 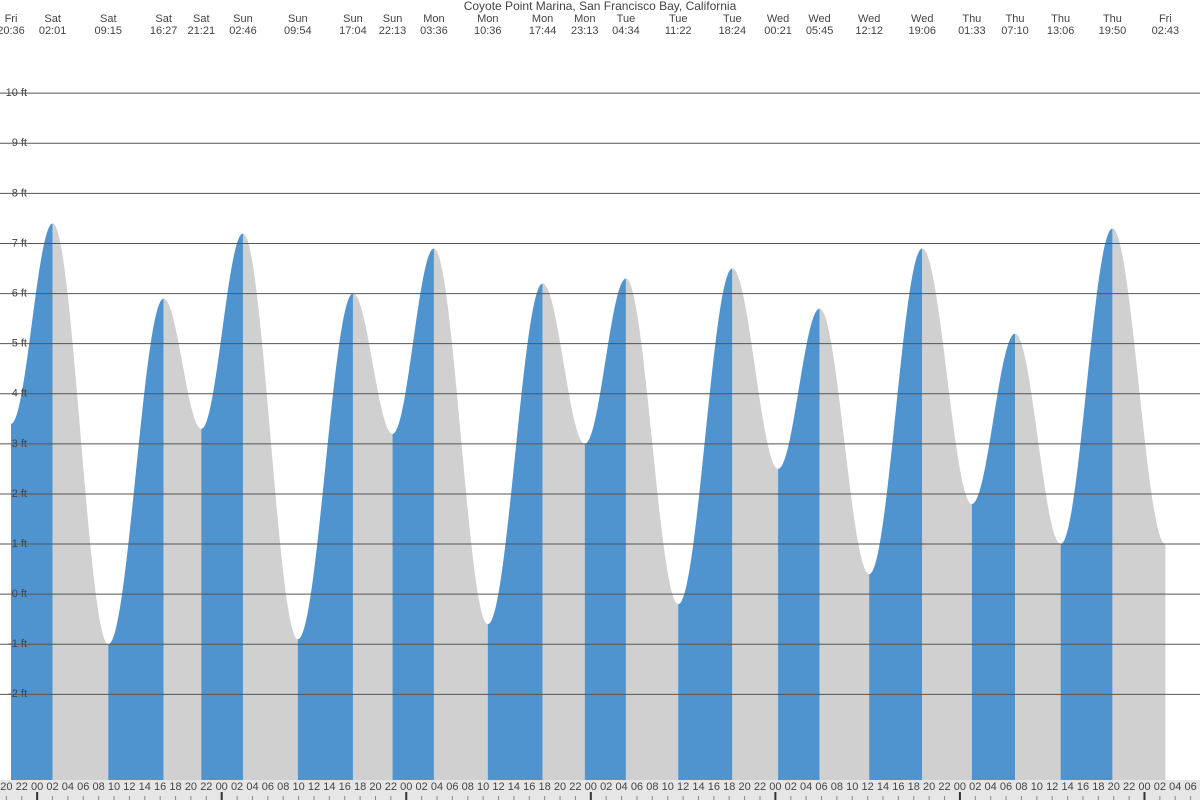 I want to click on extreme-time-label: 07:10, so click(x=1015, y=31).